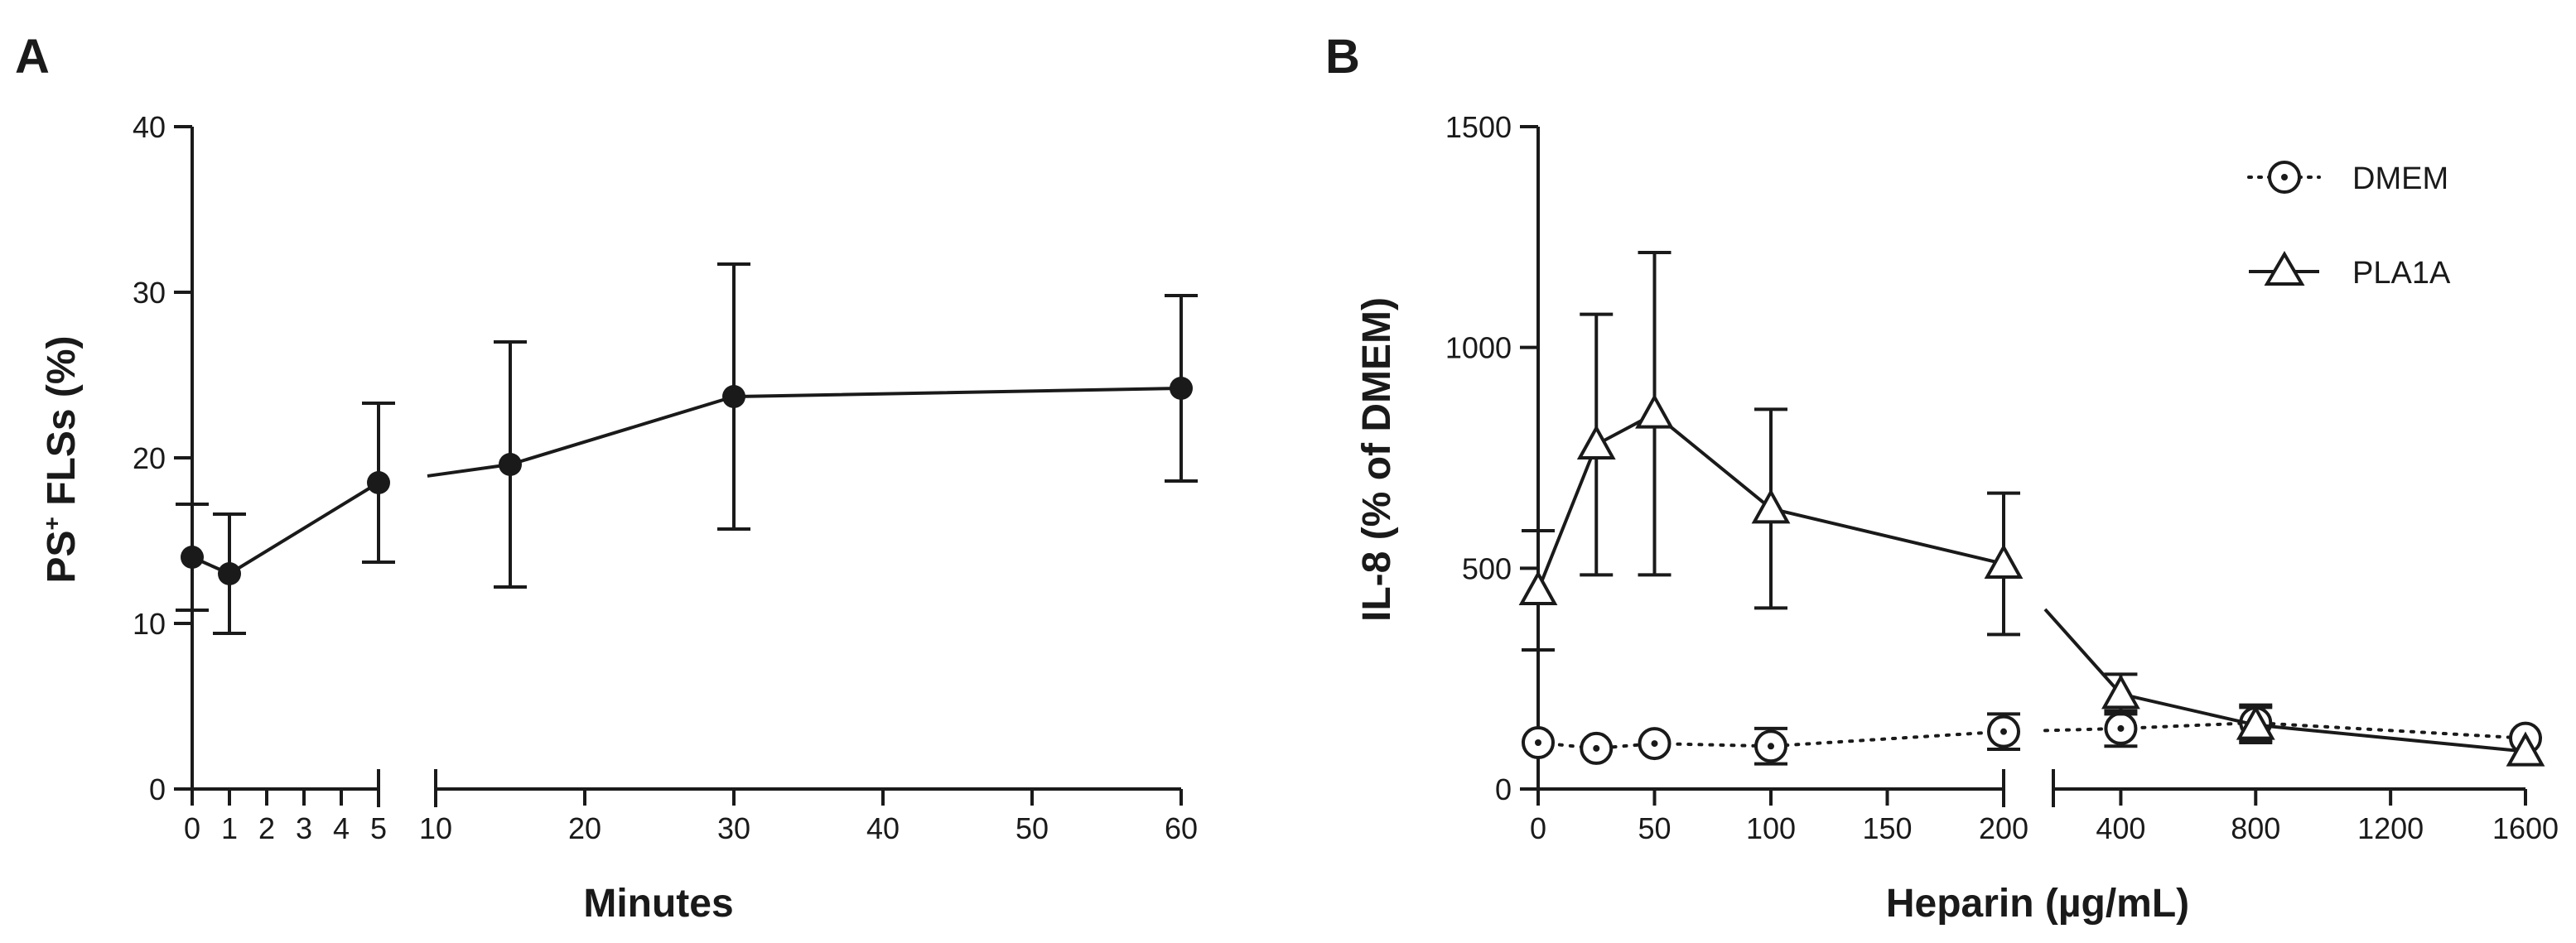 This screenshot has height=943, width=2576. I want to click on y-title-main: PS, so click(62, 557).